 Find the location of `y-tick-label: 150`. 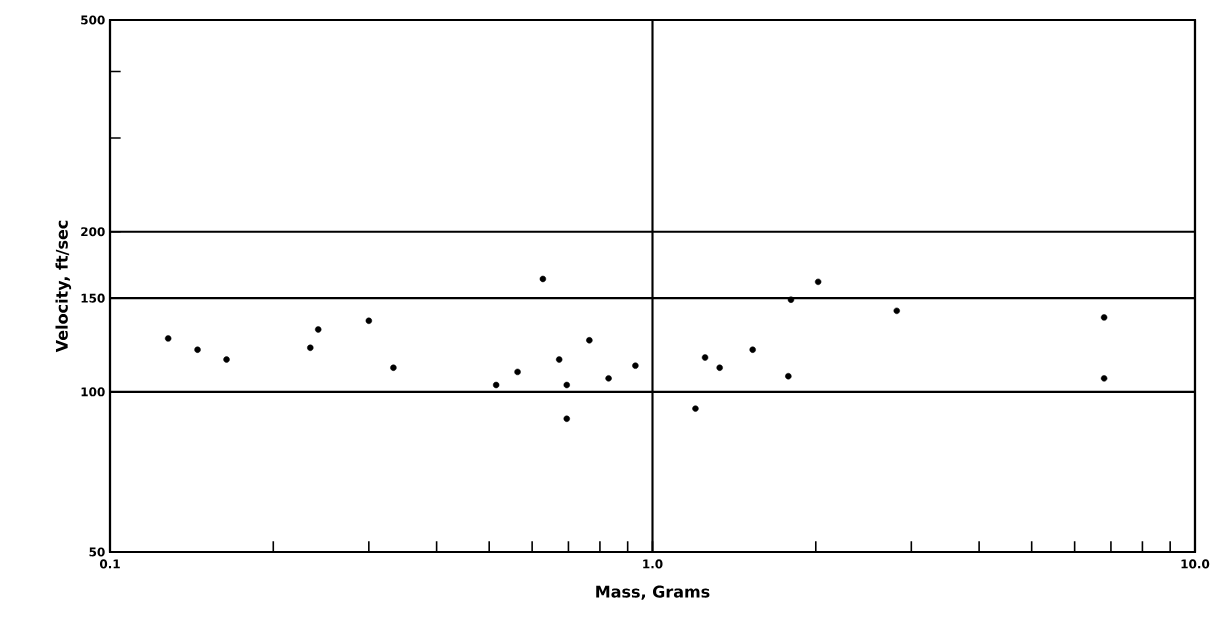

y-tick-label: 150 is located at coordinates (93, 298).